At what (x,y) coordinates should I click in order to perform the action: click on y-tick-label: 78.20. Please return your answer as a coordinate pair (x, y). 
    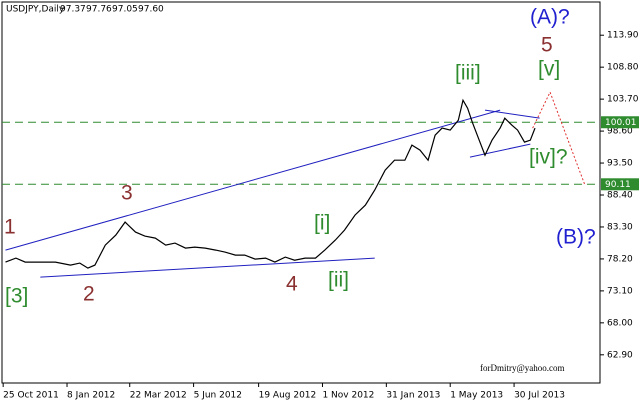
    Looking at the image, I should click on (620, 259).